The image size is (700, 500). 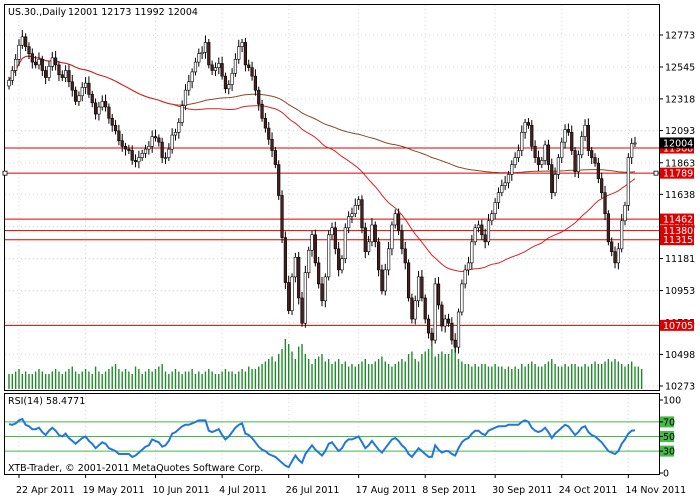 What do you see at coordinates (678, 220) in the screenshot?
I see `level-label-text: 11462` at bounding box center [678, 220].